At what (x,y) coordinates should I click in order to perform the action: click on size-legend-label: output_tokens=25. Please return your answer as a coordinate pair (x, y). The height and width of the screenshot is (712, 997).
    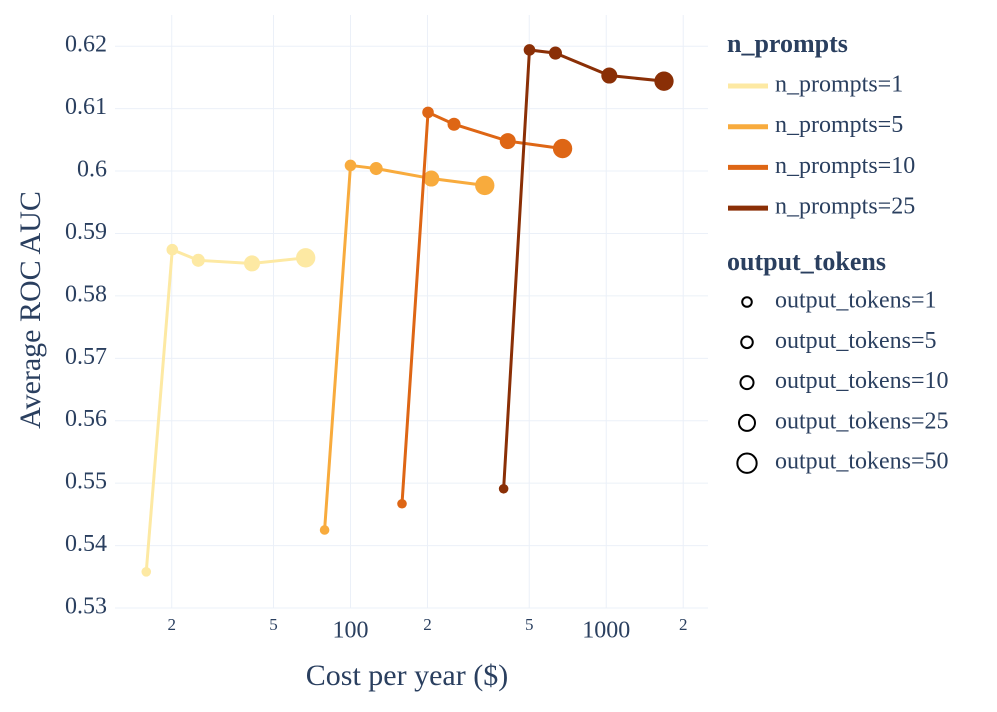
    Looking at the image, I should click on (862, 421).